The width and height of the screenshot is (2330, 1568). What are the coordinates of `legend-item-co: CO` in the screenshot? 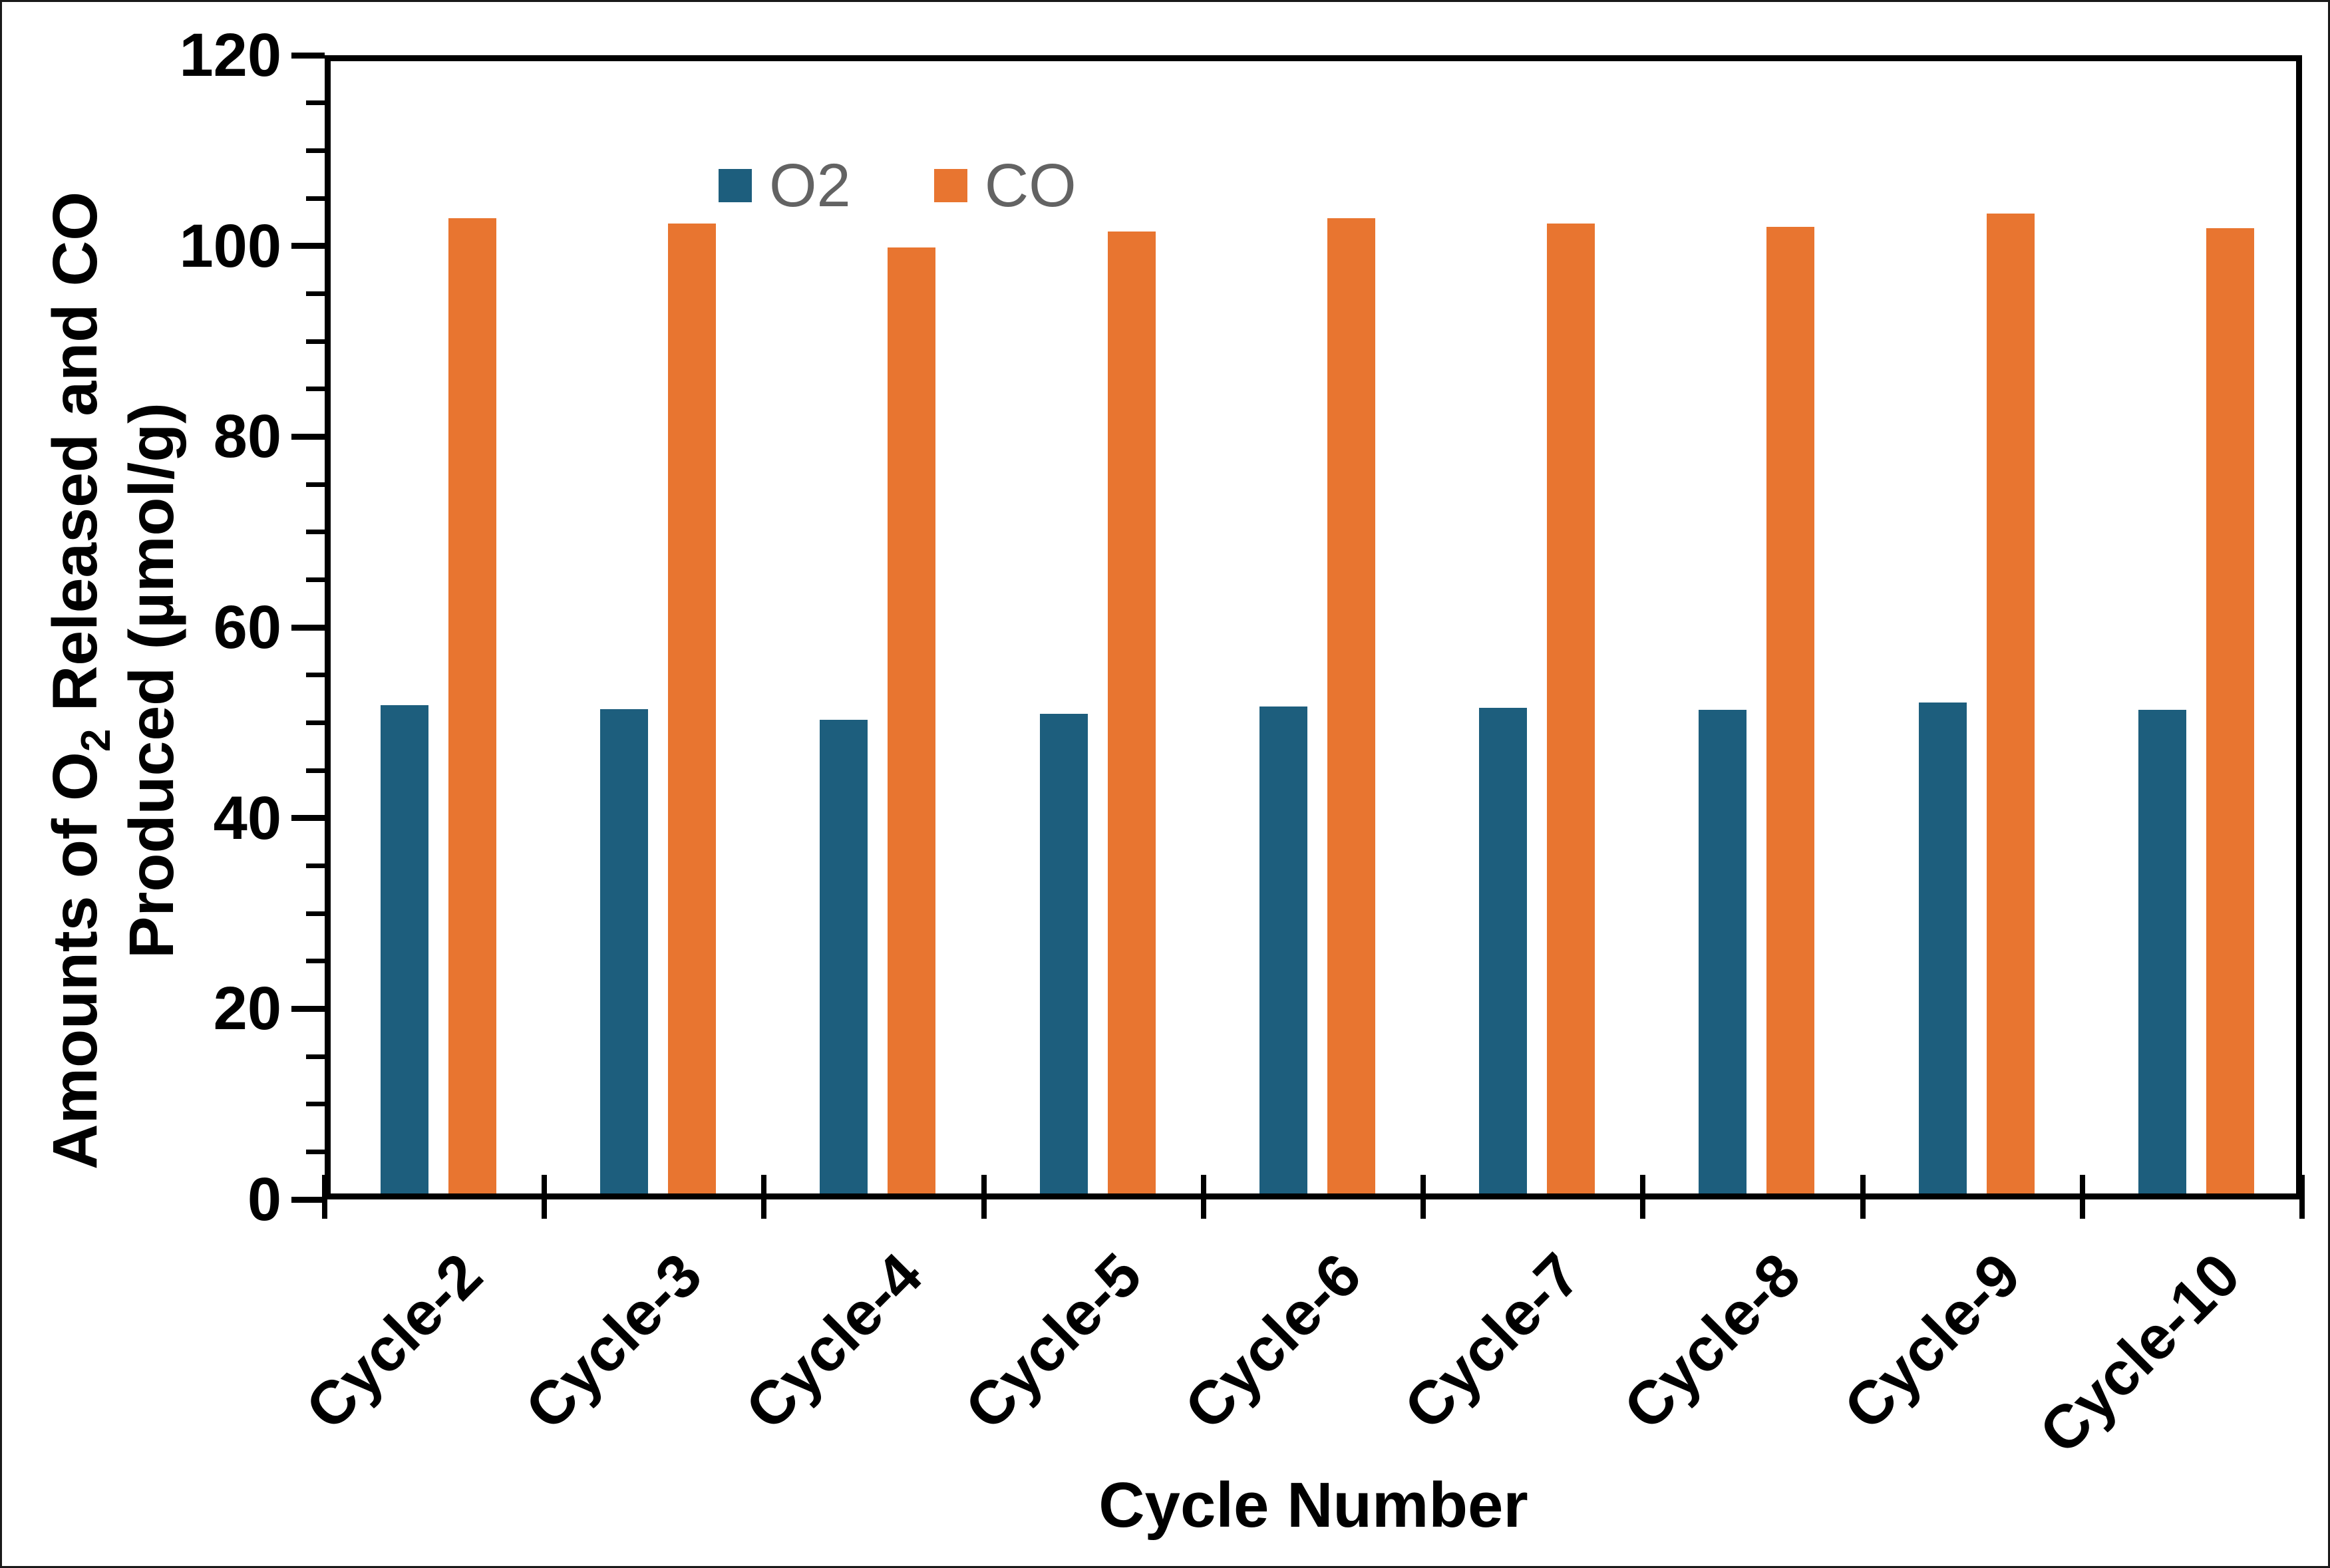 It's located at (1005, 185).